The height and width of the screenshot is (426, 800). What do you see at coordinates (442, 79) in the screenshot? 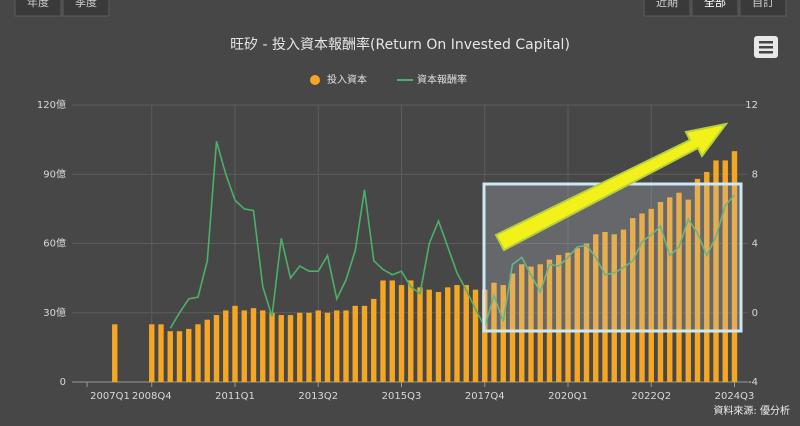
I see `legend-label: 資本報酬率` at bounding box center [442, 79].